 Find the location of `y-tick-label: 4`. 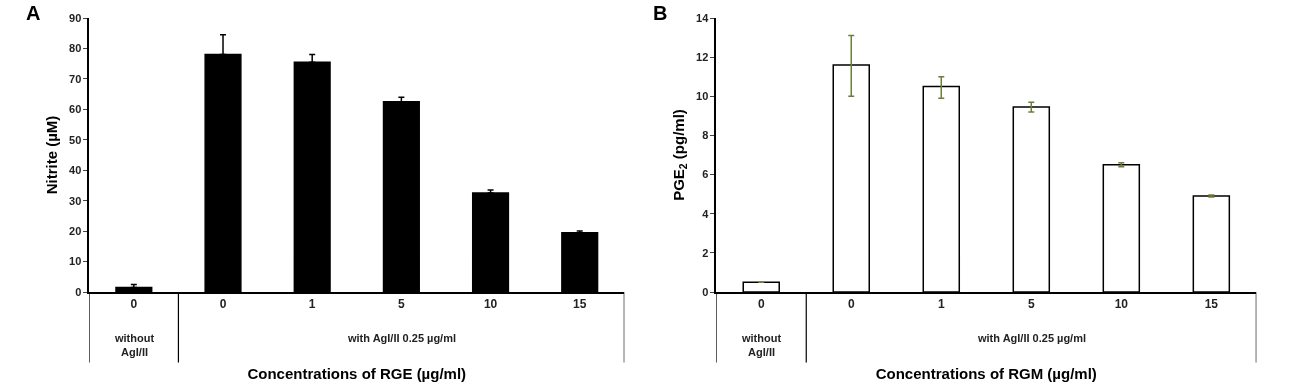

y-tick-label: 4 is located at coordinates (706, 213).